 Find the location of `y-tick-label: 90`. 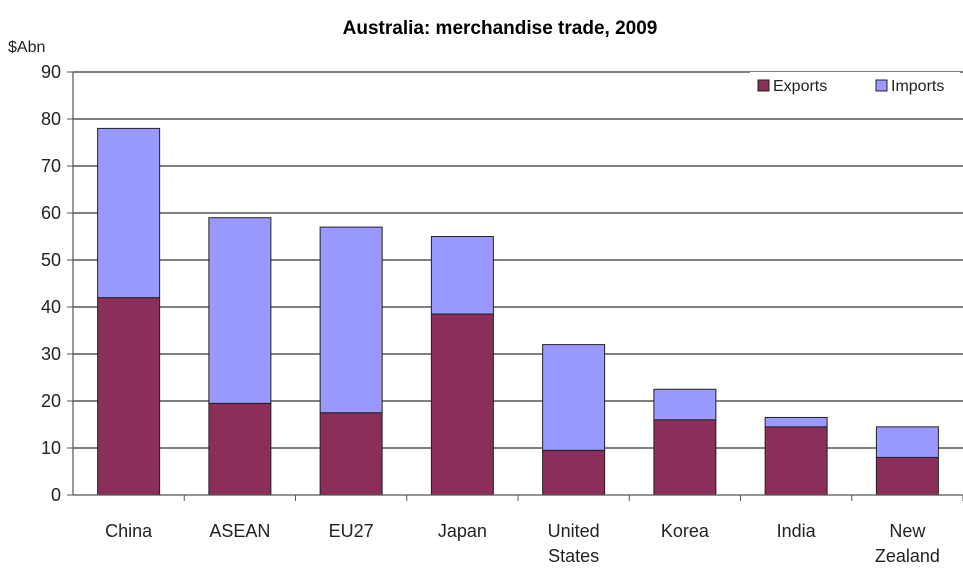

y-tick-label: 90 is located at coordinates (51, 72).